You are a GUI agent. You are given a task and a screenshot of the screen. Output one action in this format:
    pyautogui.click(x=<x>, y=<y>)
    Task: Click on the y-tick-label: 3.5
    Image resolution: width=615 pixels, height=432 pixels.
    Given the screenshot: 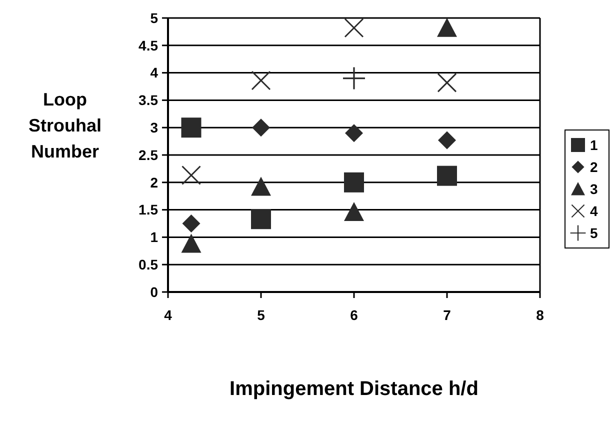 What is the action you would take?
    pyautogui.click(x=148, y=100)
    